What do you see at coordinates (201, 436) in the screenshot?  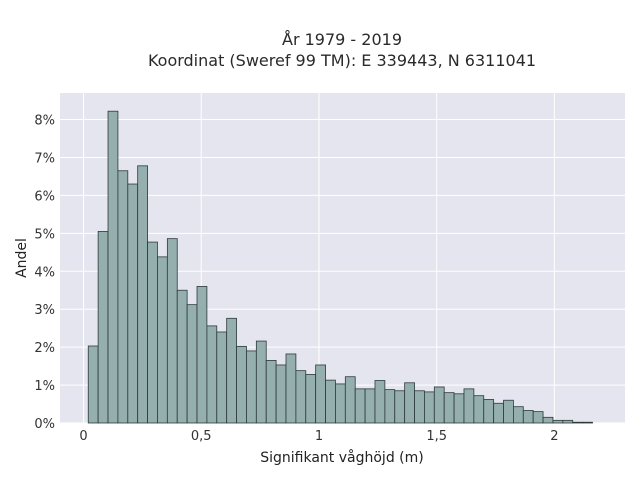 I see `x-tick-label: 0,5` at bounding box center [201, 436].